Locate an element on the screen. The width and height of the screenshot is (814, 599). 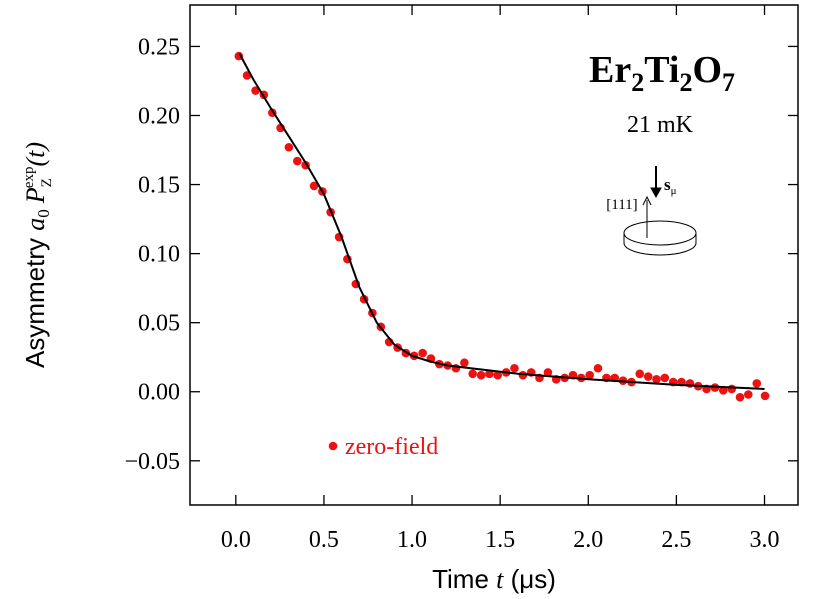
x-axis-label: Time t (μs) is located at coordinates (494, 579).